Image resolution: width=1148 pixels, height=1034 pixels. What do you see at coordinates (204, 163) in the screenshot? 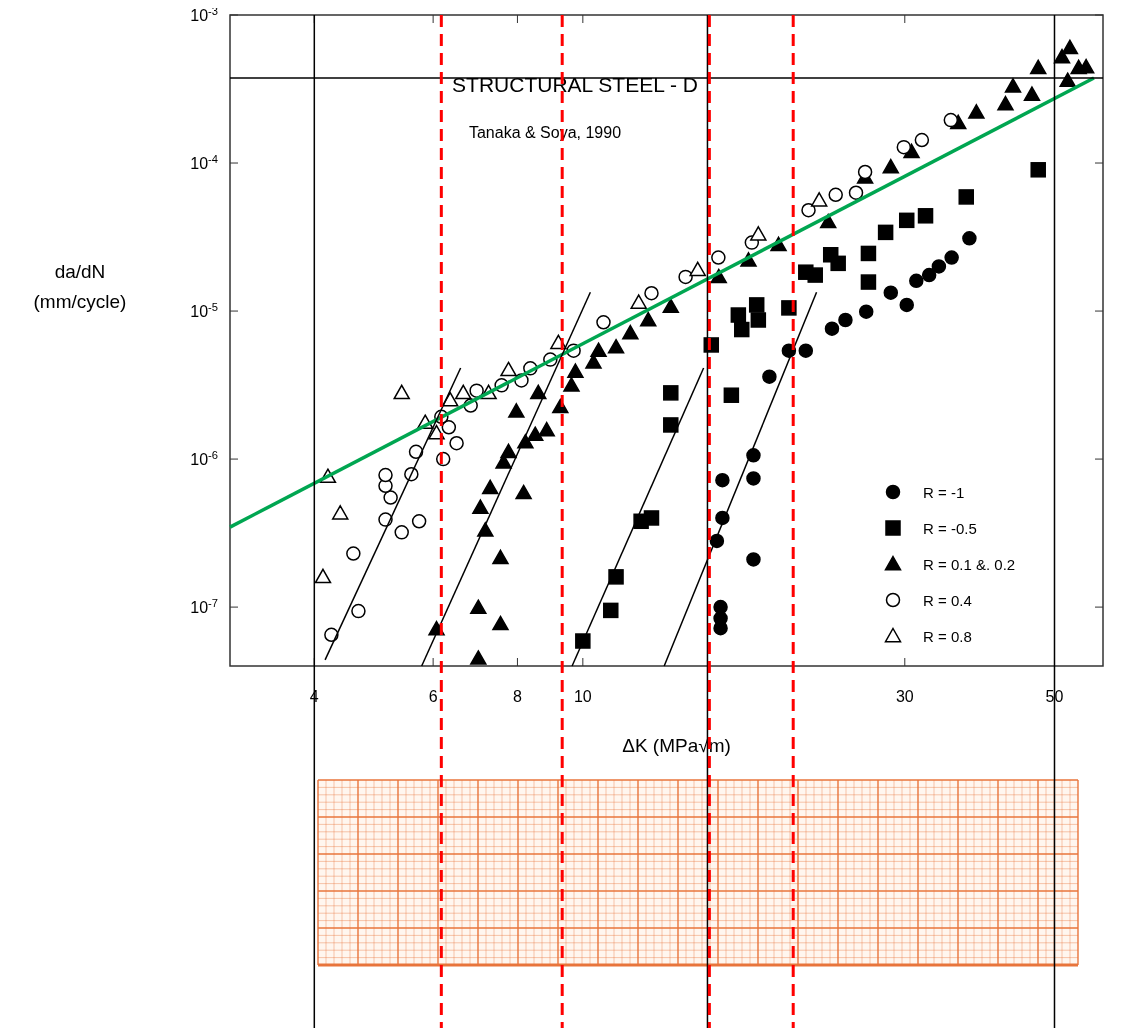
I see `y-tick-label: 10$^{-4}$` at bounding box center [204, 163].